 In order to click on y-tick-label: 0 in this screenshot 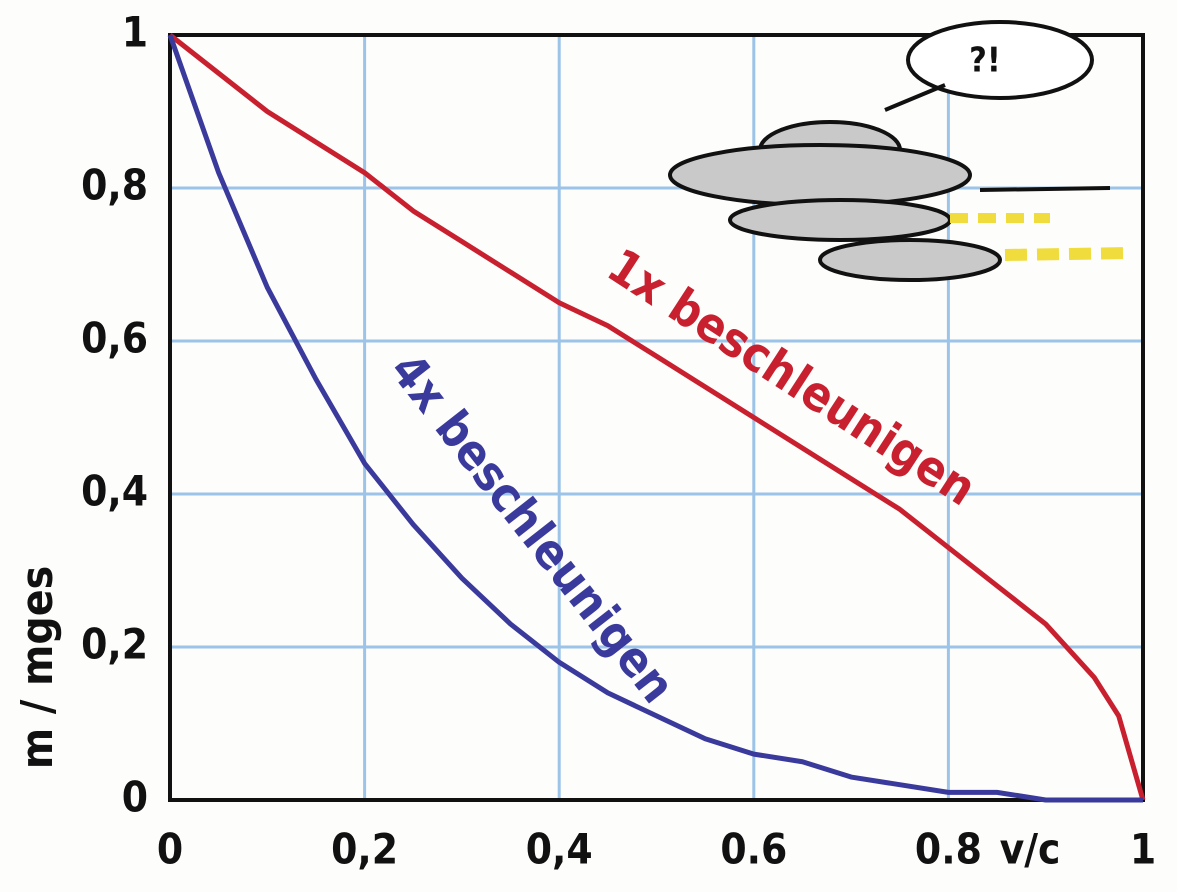, I will do `click(135, 797)`.